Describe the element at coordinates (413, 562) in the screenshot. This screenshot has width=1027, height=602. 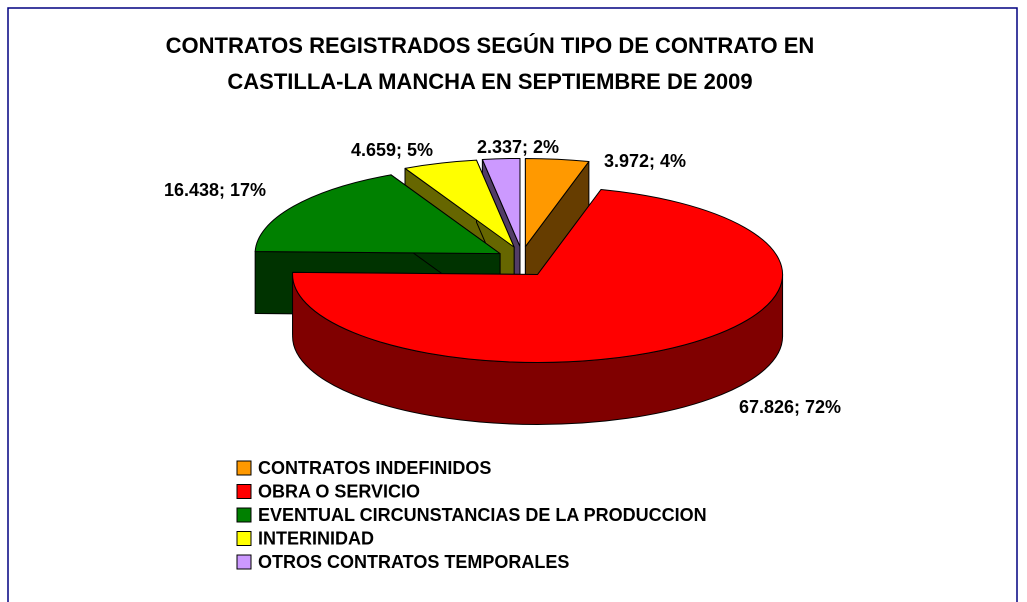
I see `legend-label: OTROS CONTRATOS TEMPORALES` at that location.